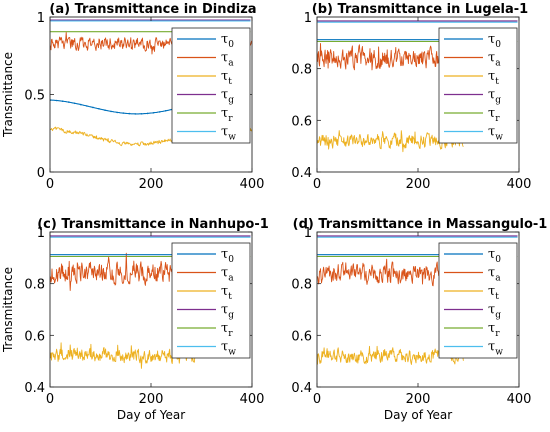 This screenshot has height=432, width=550. What do you see at coordinates (420, 9) in the screenshot?
I see `panel-title: (b) Transmittance in Lugela-1` at bounding box center [420, 9].